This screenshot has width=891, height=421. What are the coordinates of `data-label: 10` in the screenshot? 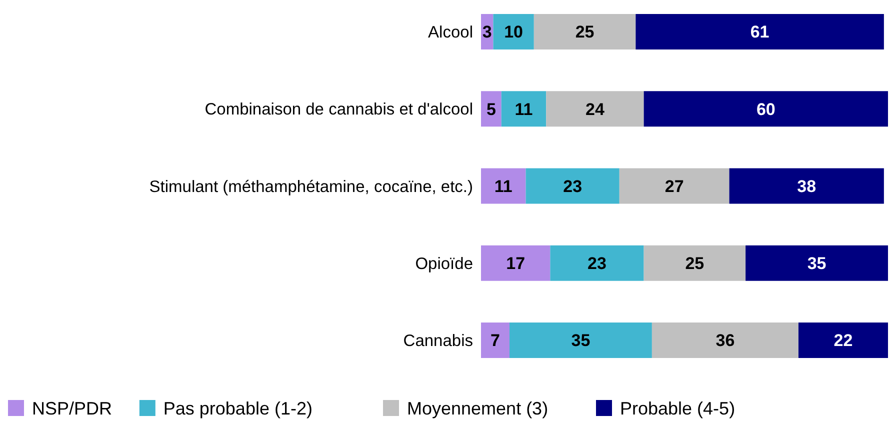 It's located at (514, 32).